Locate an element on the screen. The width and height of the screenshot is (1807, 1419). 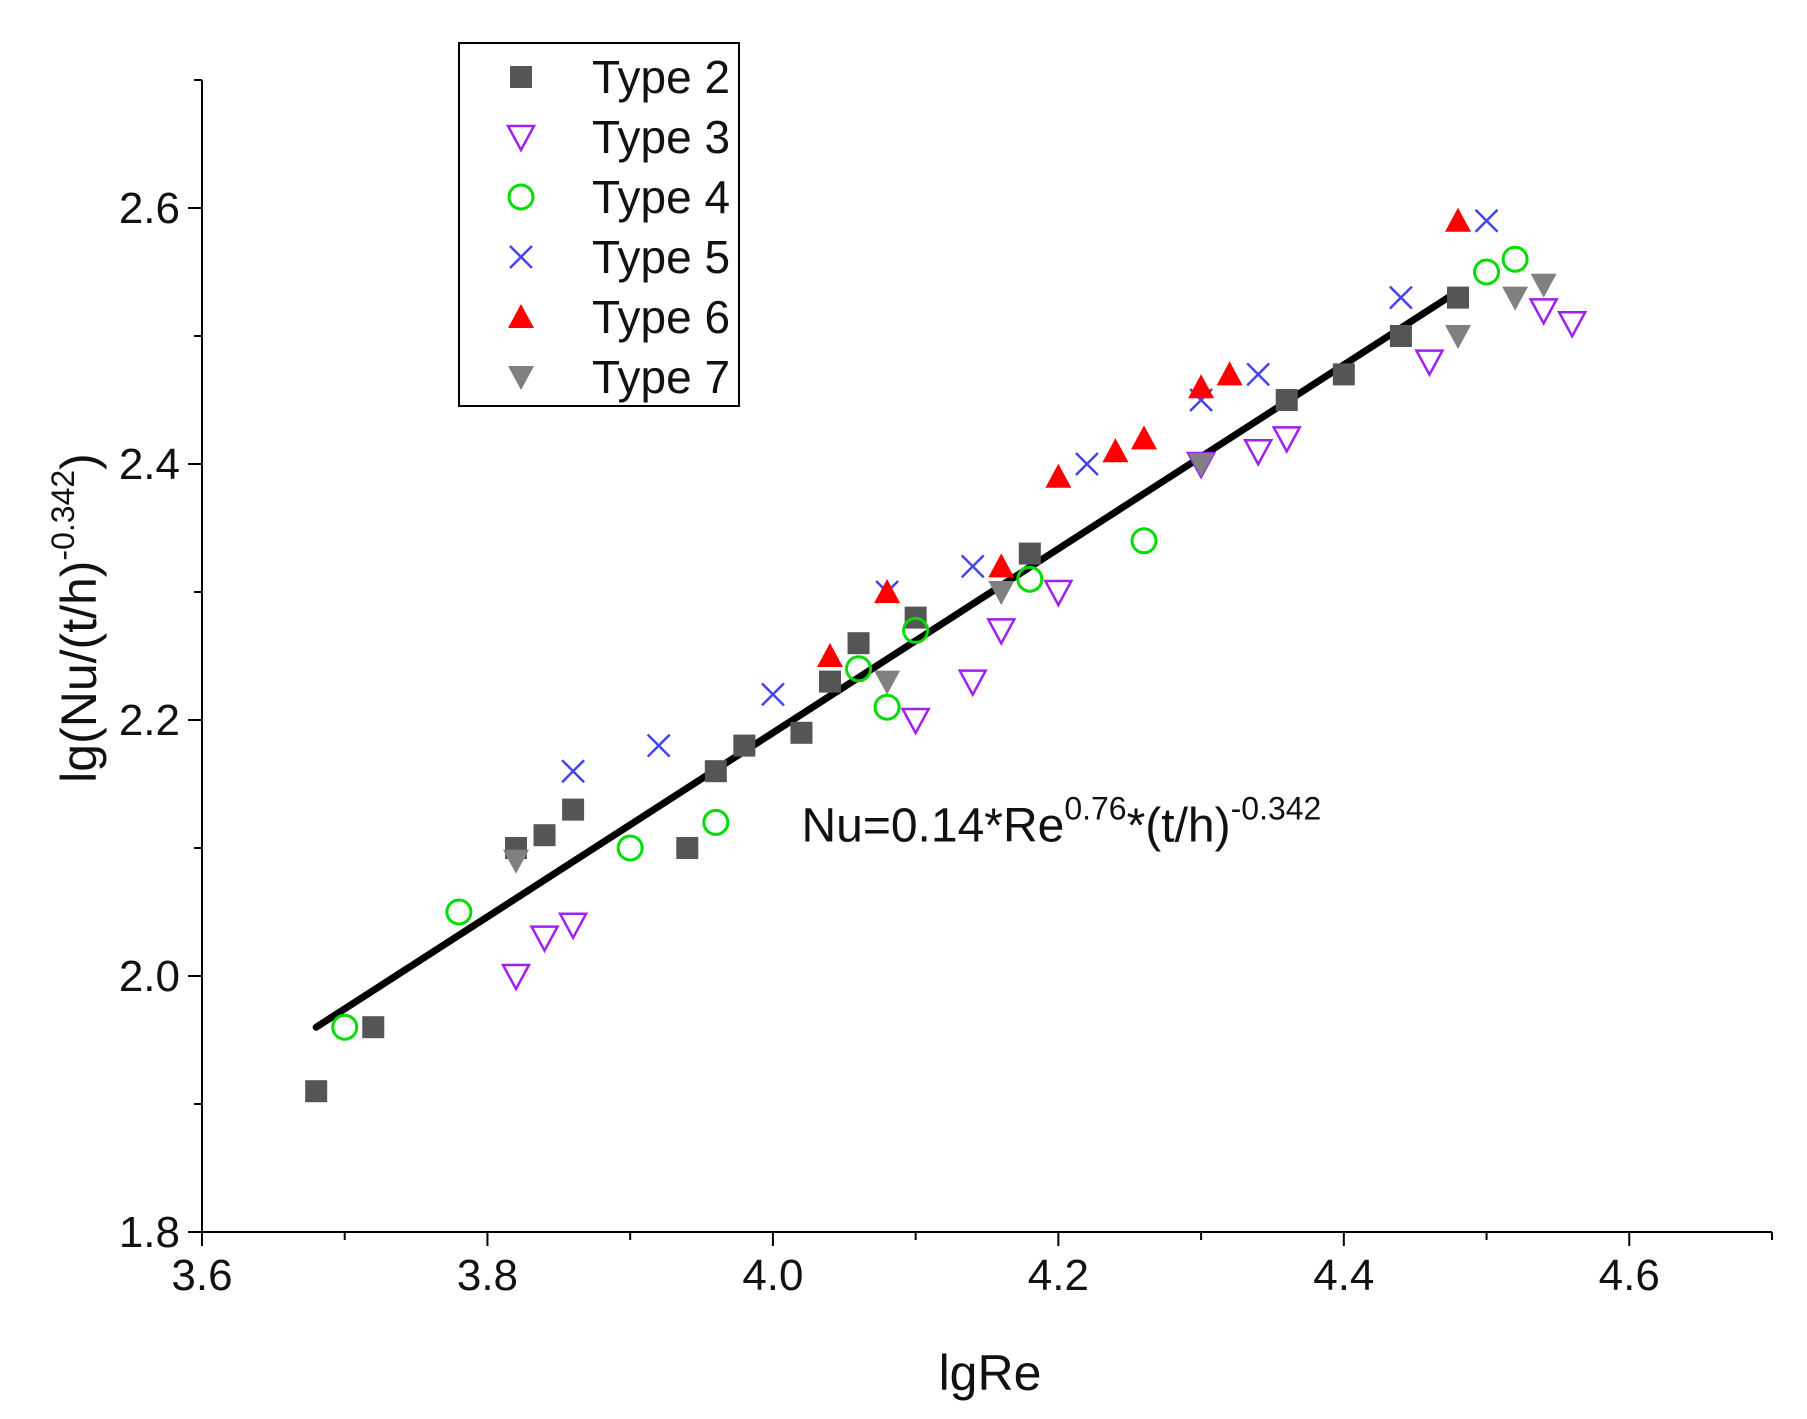
equation-part-2: *(t/h) is located at coordinates (1179, 826).